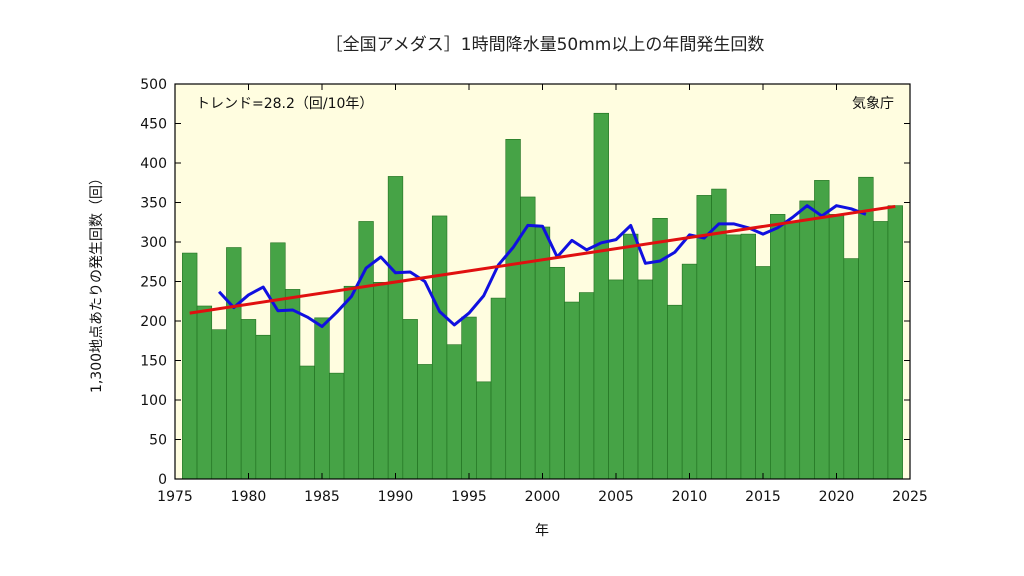  Describe the element at coordinates (204, 392) in the screenshot. I see `bar-1977` at that location.